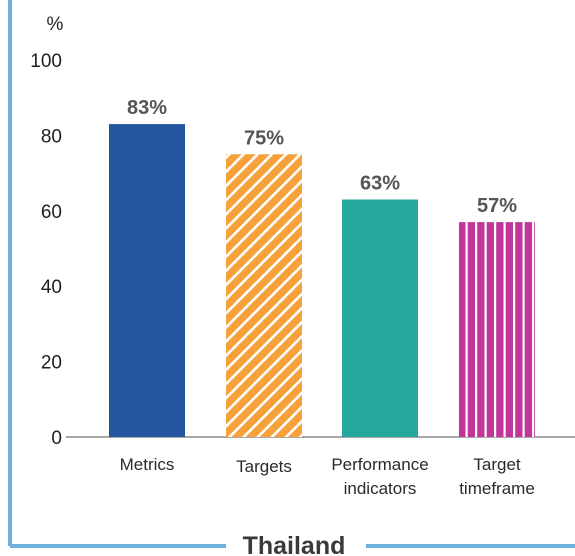  What do you see at coordinates (322, 157) in the screenshot?
I see `data-labels: 83% 75% 63% 57%` at bounding box center [322, 157].